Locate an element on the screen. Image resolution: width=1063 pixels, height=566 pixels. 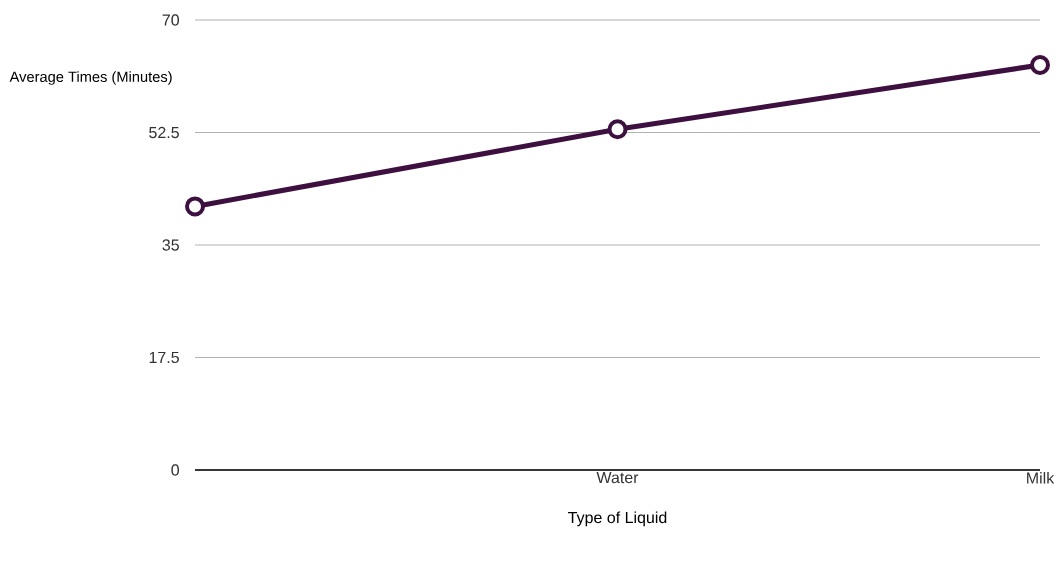
x-tick-label: Water is located at coordinates (617, 478).